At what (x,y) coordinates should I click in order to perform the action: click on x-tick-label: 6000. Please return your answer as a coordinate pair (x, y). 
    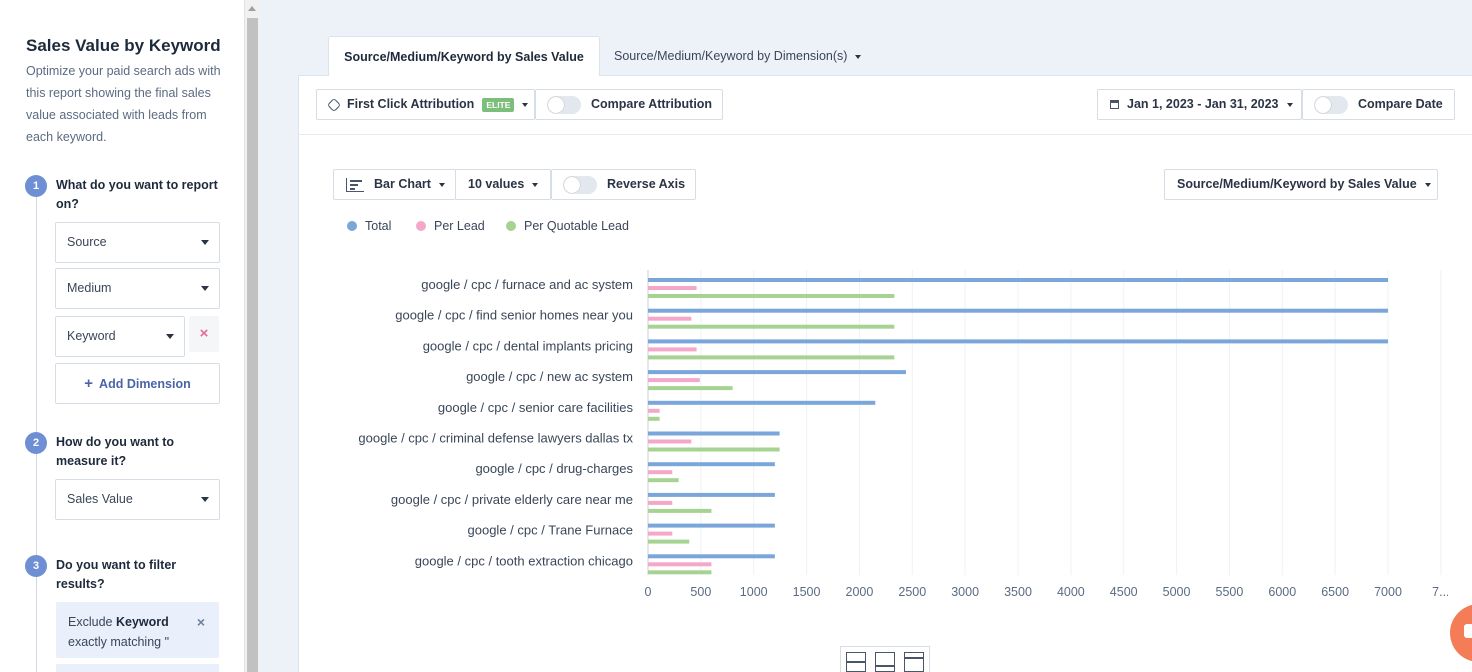
    Looking at the image, I should click on (1282, 592).